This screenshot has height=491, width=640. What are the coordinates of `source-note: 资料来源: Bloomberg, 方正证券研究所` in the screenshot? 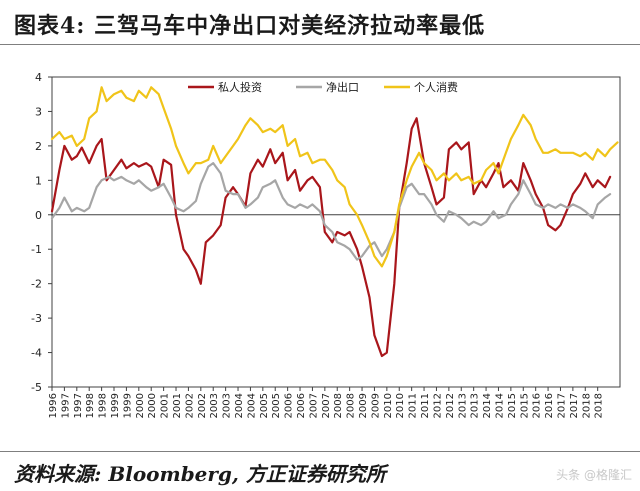 It's located at (200, 474).